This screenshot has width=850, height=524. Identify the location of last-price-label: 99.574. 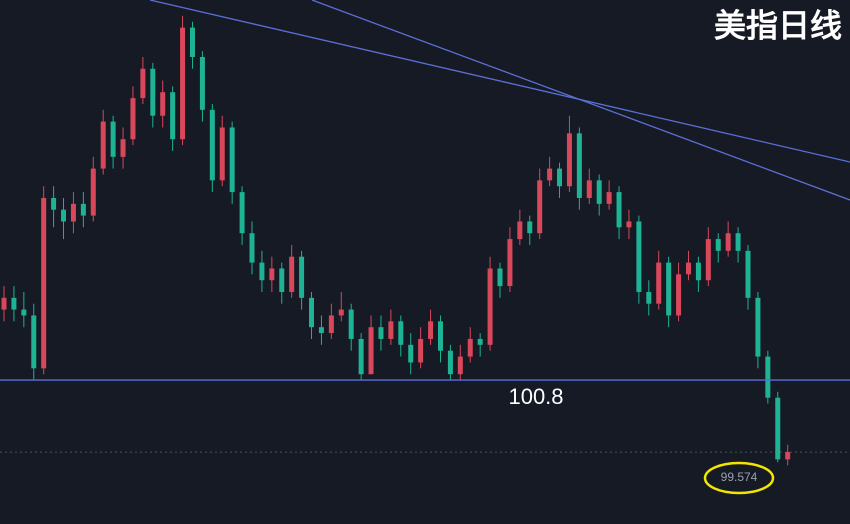
(739, 477).